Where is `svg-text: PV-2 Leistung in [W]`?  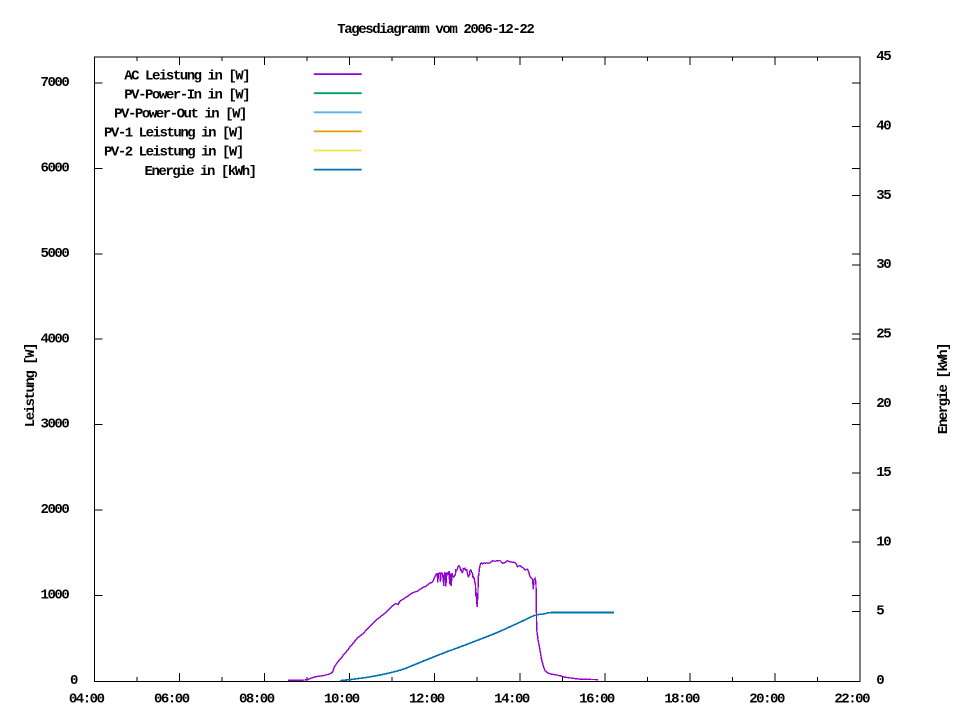 svg-text: PV-2 Leistung in [W] is located at coordinates (173, 153).